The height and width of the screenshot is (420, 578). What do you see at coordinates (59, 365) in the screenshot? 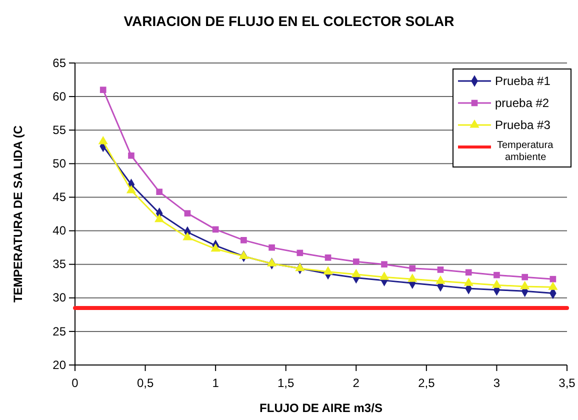
I see `y-tick-label: 20` at bounding box center [59, 365].